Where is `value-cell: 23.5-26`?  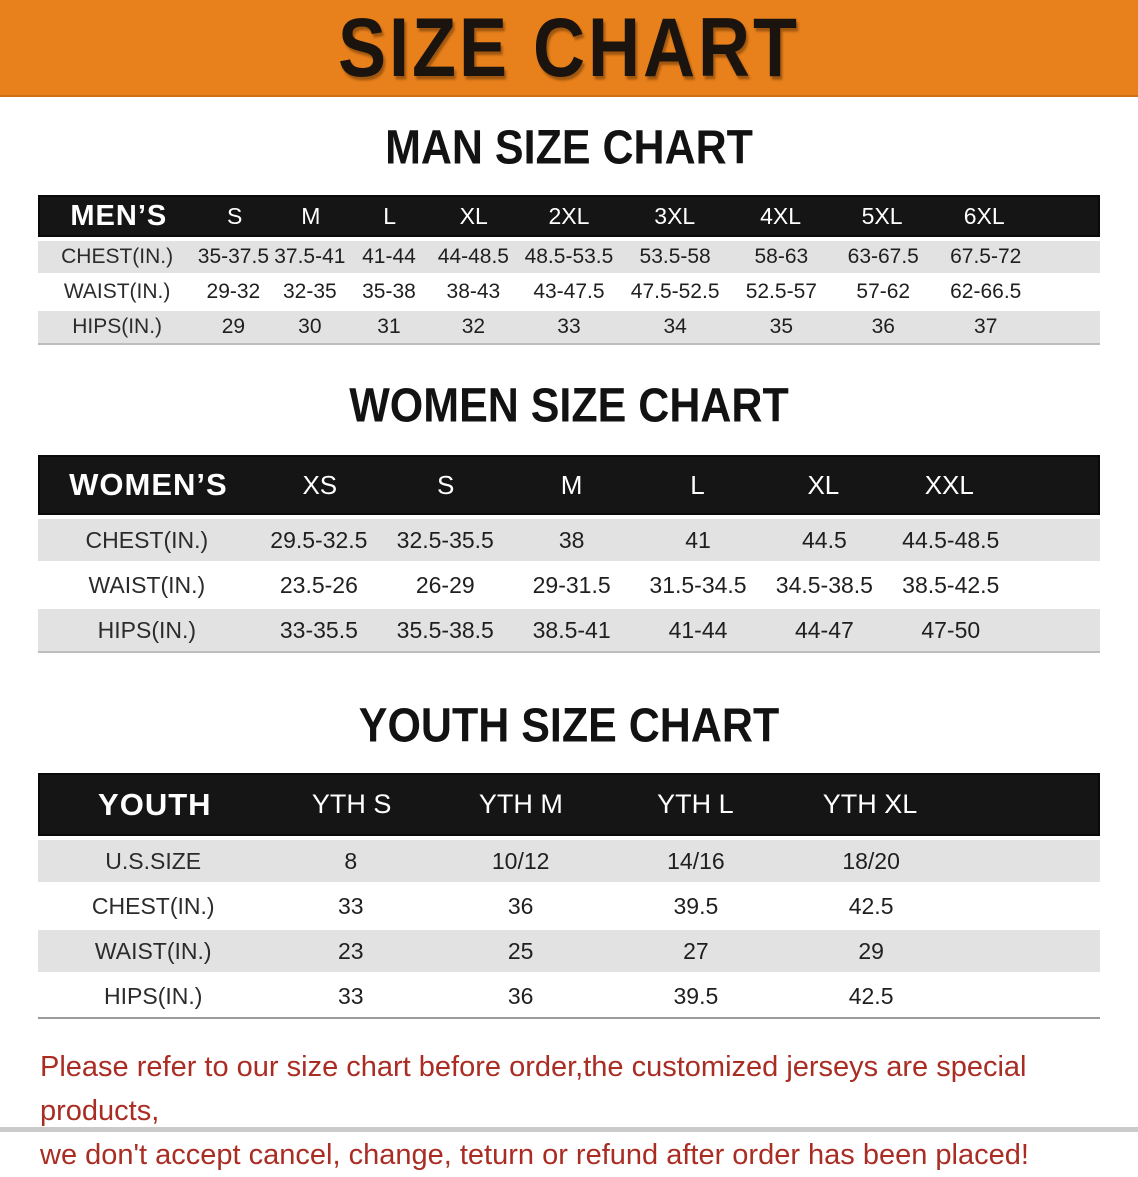 value-cell: 23.5-26 is located at coordinates (318, 584).